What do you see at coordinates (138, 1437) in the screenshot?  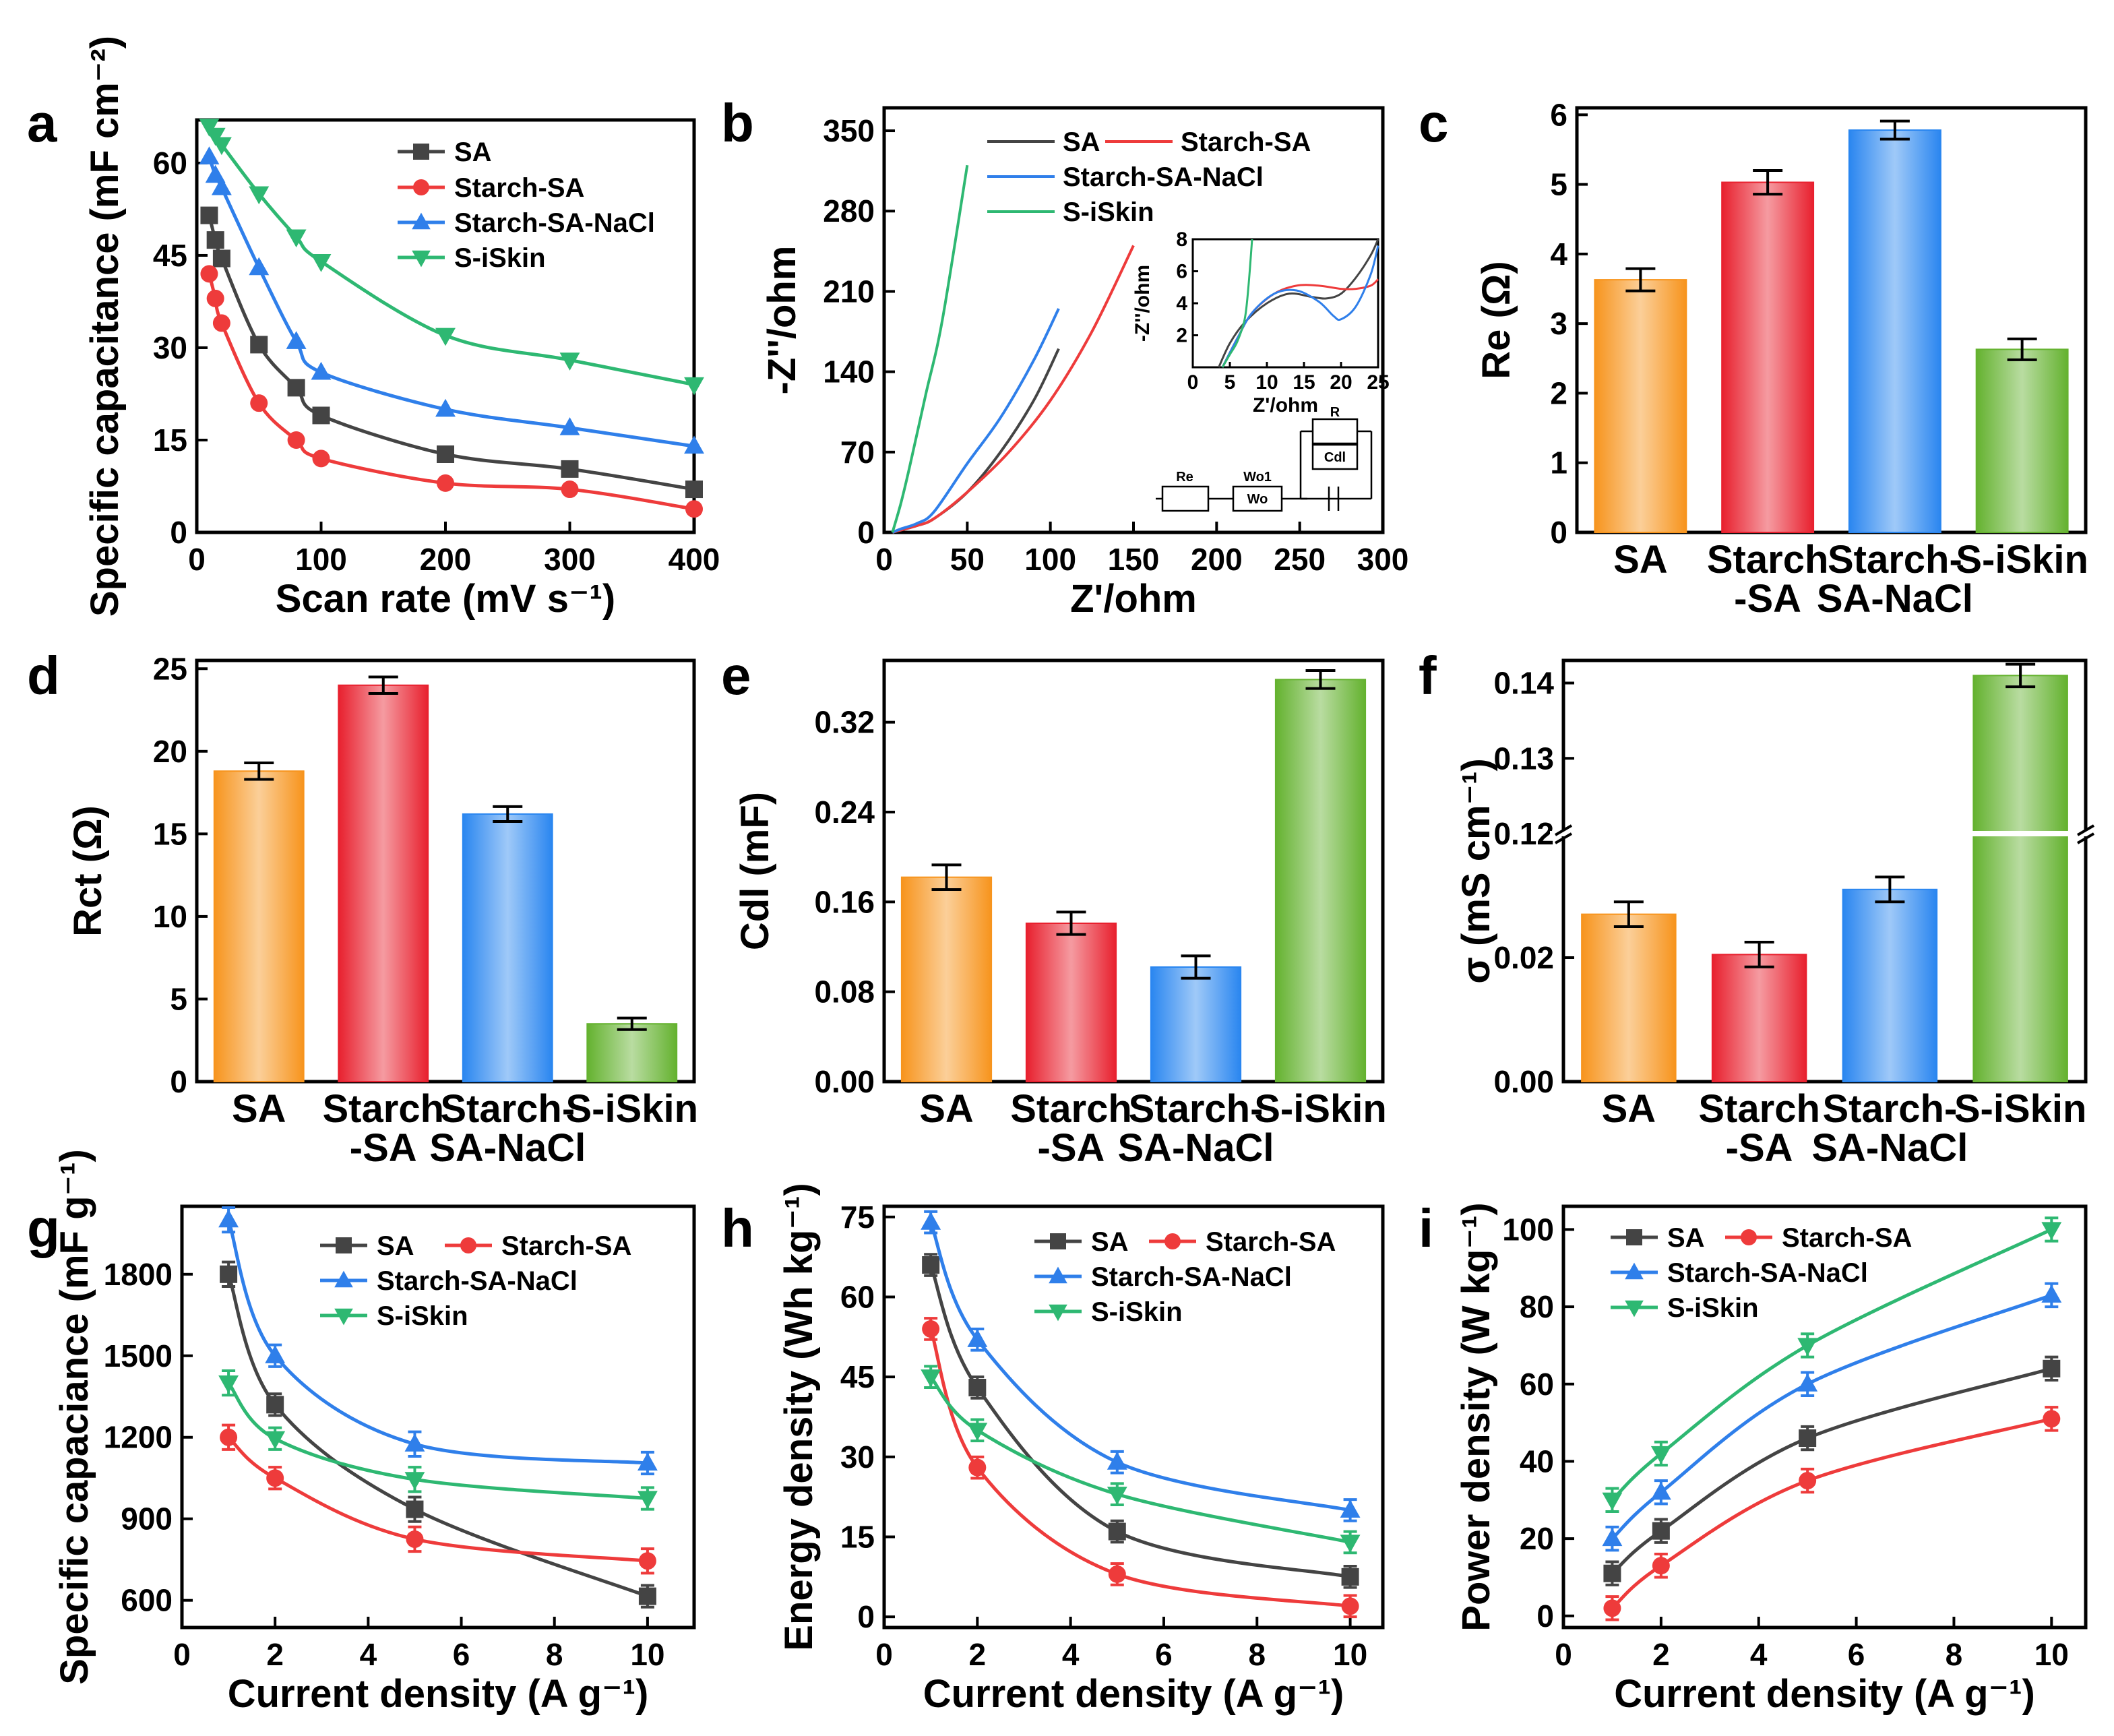 I see `y-tick-label: 1200` at bounding box center [138, 1437].